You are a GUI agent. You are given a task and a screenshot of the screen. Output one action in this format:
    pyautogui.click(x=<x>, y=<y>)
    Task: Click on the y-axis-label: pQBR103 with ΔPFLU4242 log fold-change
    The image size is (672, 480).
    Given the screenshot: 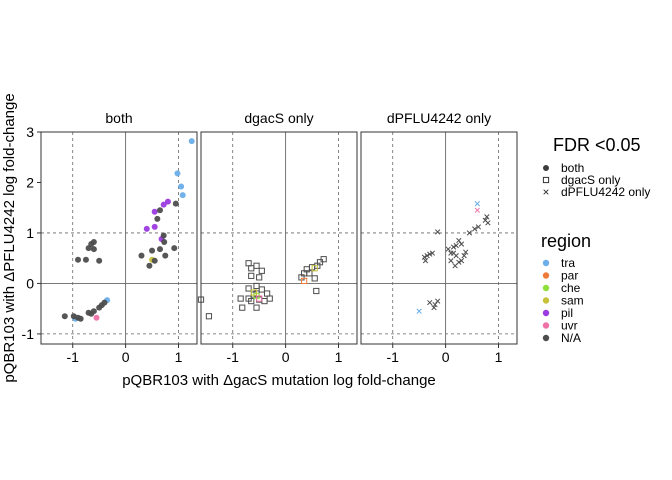 What is the action you would take?
    pyautogui.click(x=9, y=237)
    